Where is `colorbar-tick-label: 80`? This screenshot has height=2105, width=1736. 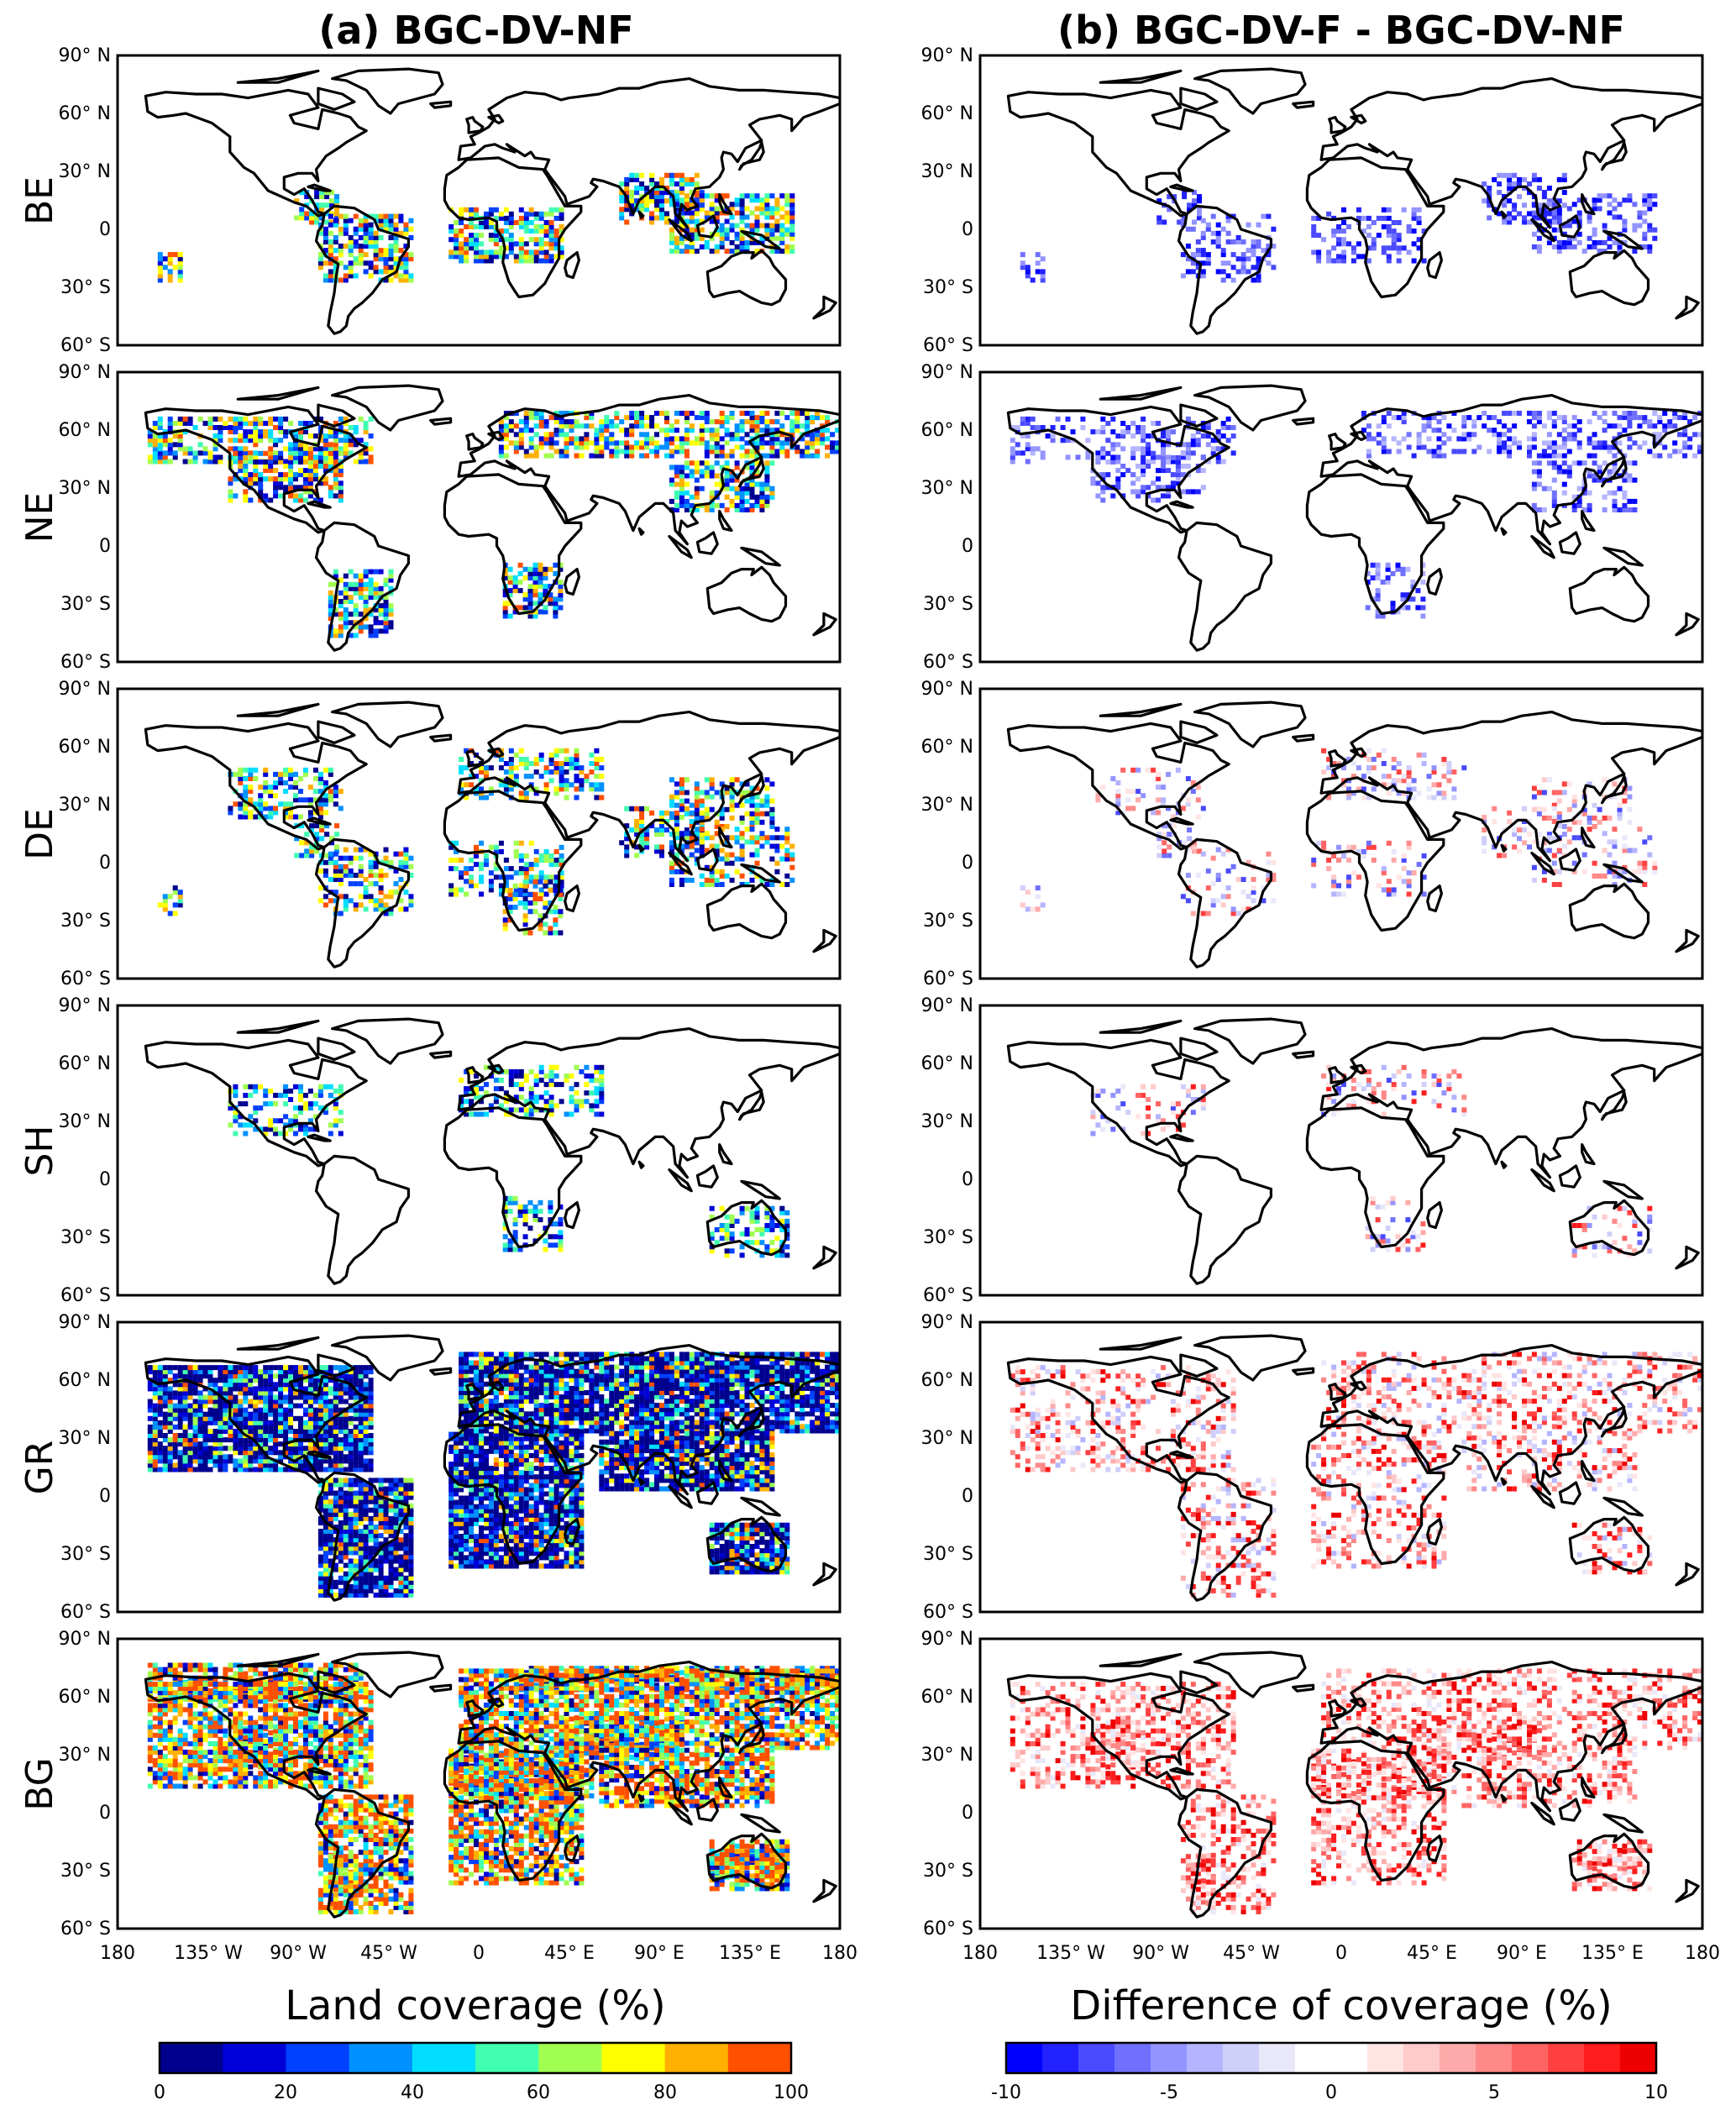 colorbar-tick-label: 80 is located at coordinates (665, 2092).